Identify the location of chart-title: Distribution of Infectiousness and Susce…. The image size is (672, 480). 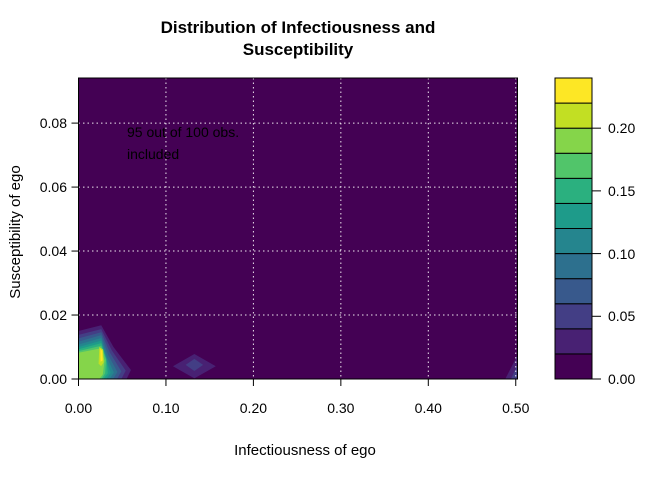
(298, 39).